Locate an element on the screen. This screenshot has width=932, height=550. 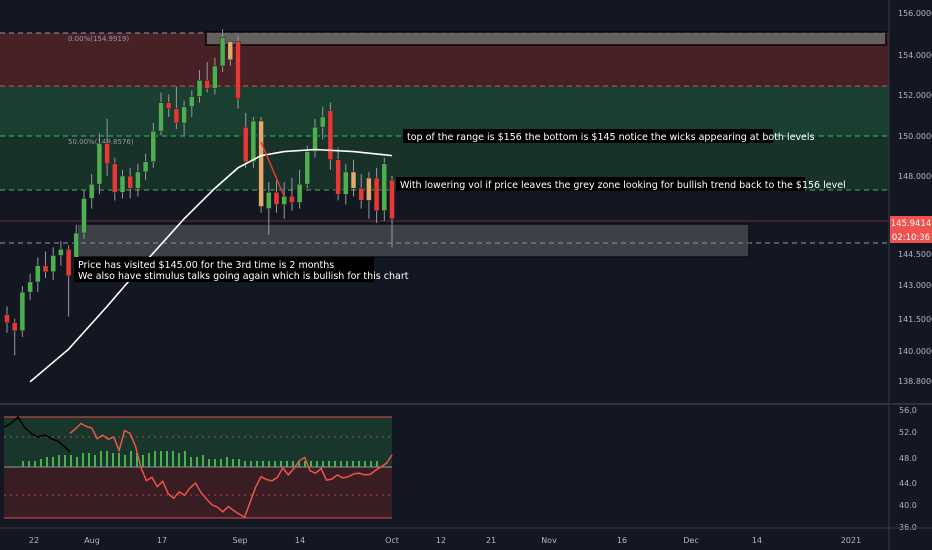
time-marker-value: 02:10:36 is located at coordinates (911, 238).